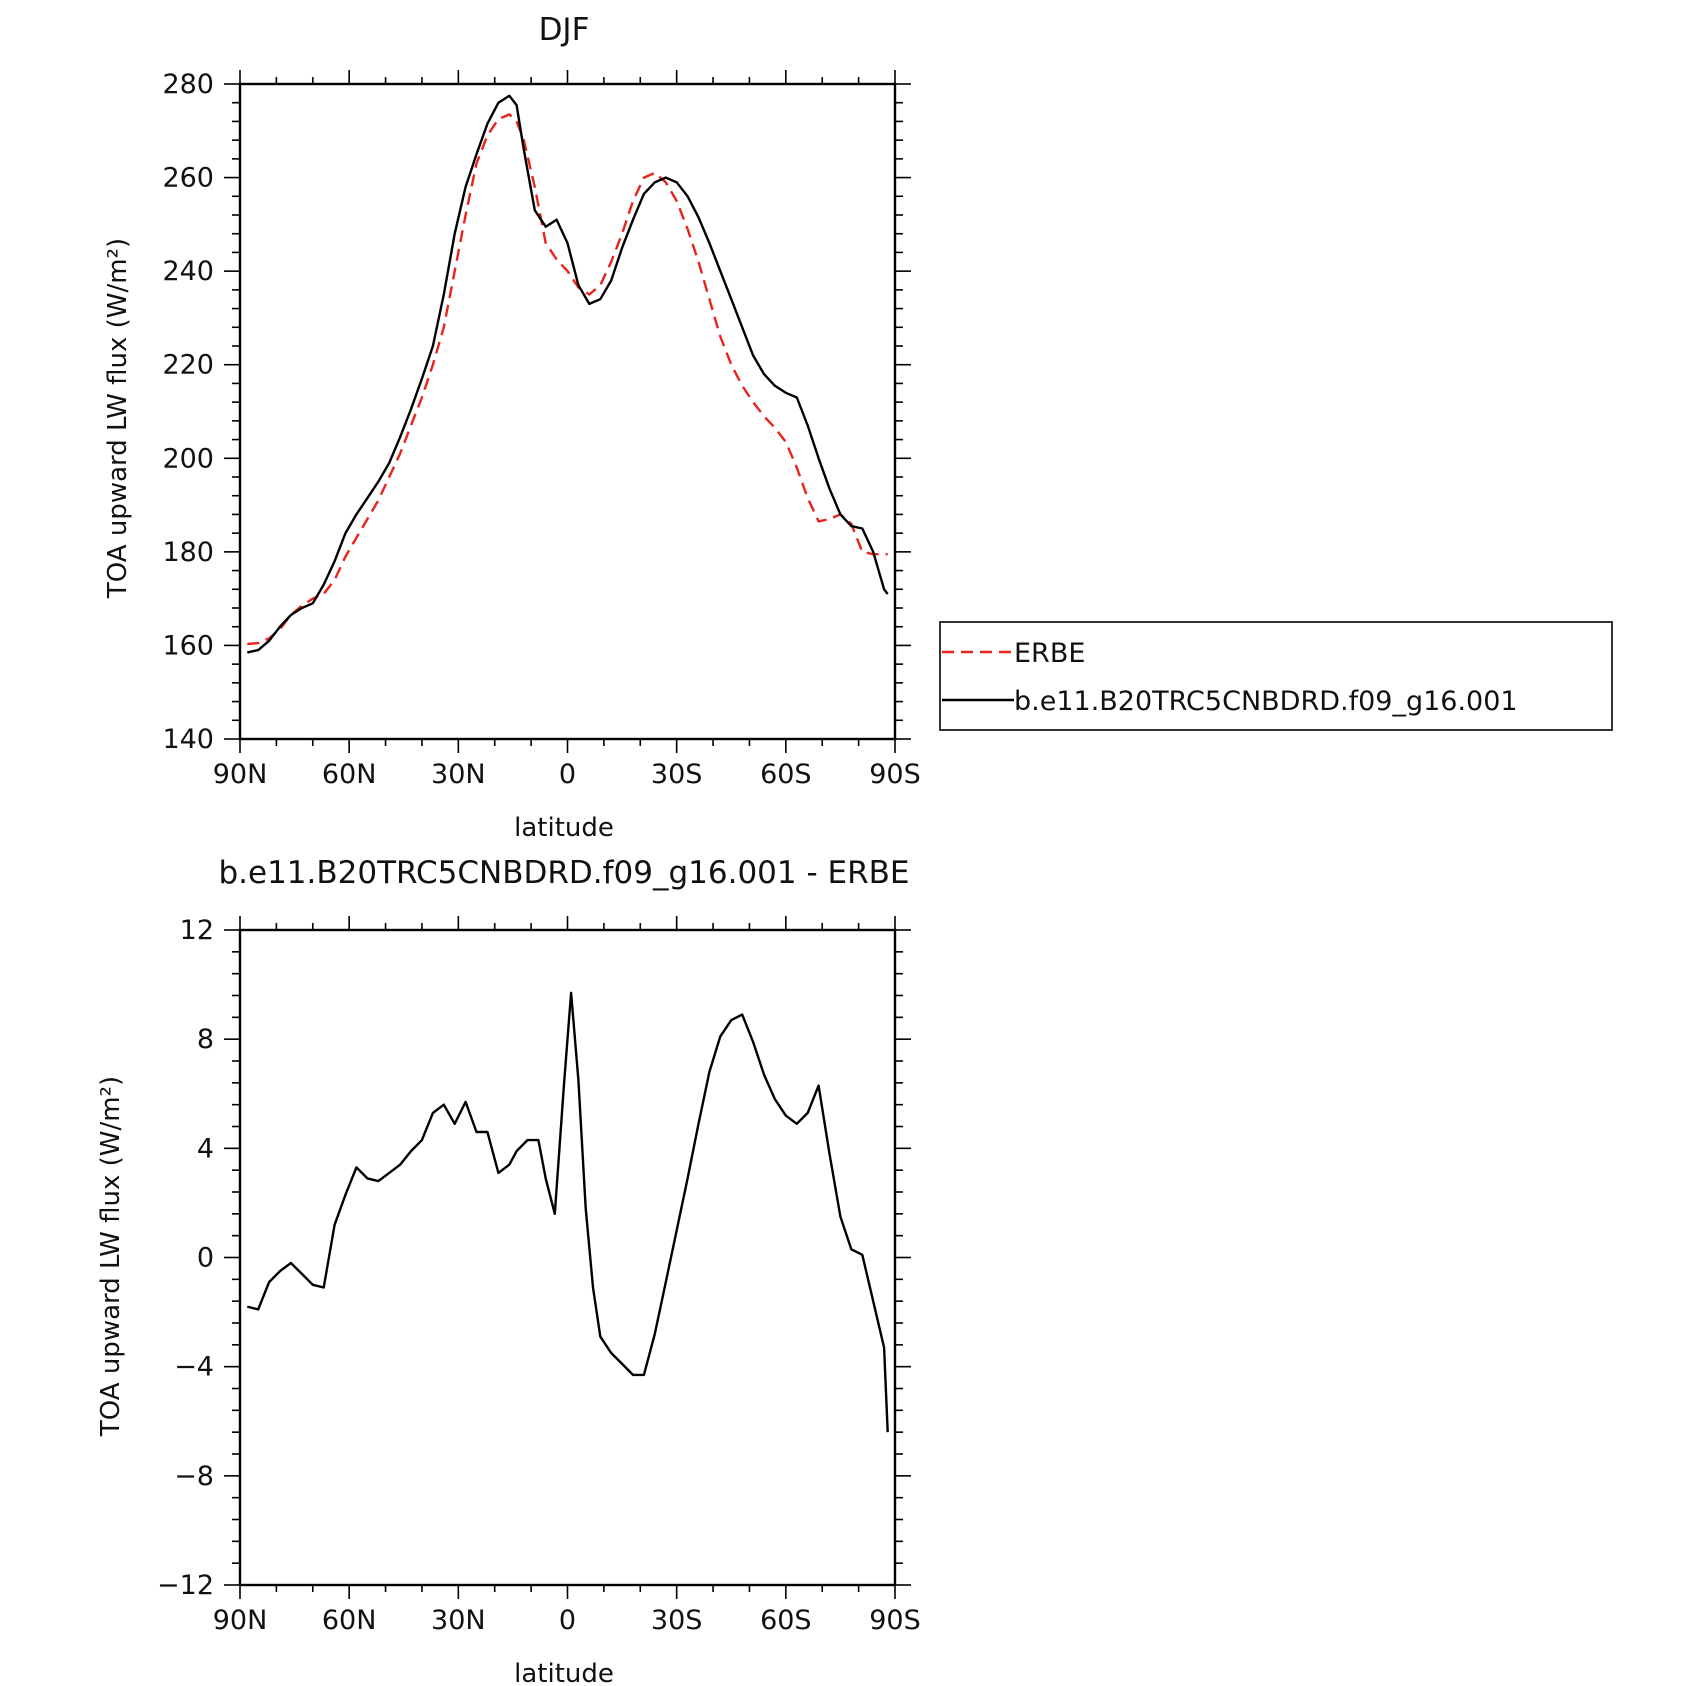 Image resolution: width=1686 pixels, height=1686 pixels. What do you see at coordinates (458, 1620) in the screenshot?
I see `bottom-x-tick-label: 30N` at bounding box center [458, 1620].